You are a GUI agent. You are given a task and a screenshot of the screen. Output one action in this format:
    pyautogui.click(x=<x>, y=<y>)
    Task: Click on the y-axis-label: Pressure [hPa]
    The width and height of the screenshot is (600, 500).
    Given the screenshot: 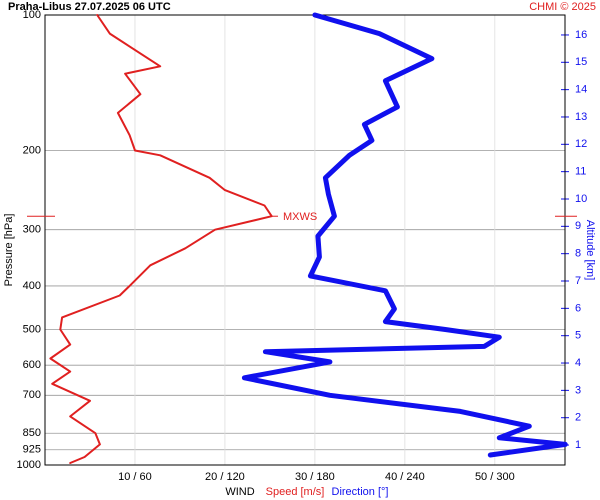 What is the action you would take?
    pyautogui.click(x=9, y=250)
    